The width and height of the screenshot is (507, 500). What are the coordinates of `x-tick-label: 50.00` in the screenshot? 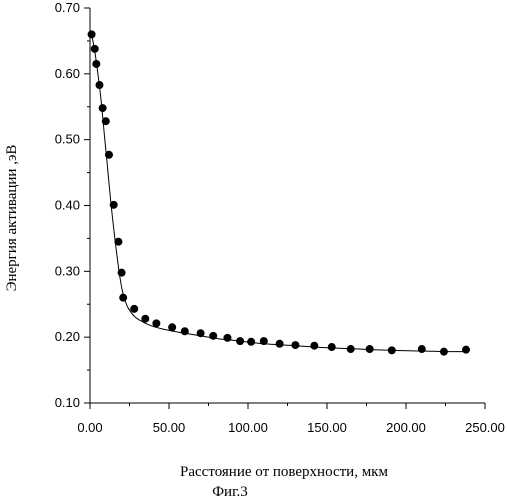 It's located at (169, 427).